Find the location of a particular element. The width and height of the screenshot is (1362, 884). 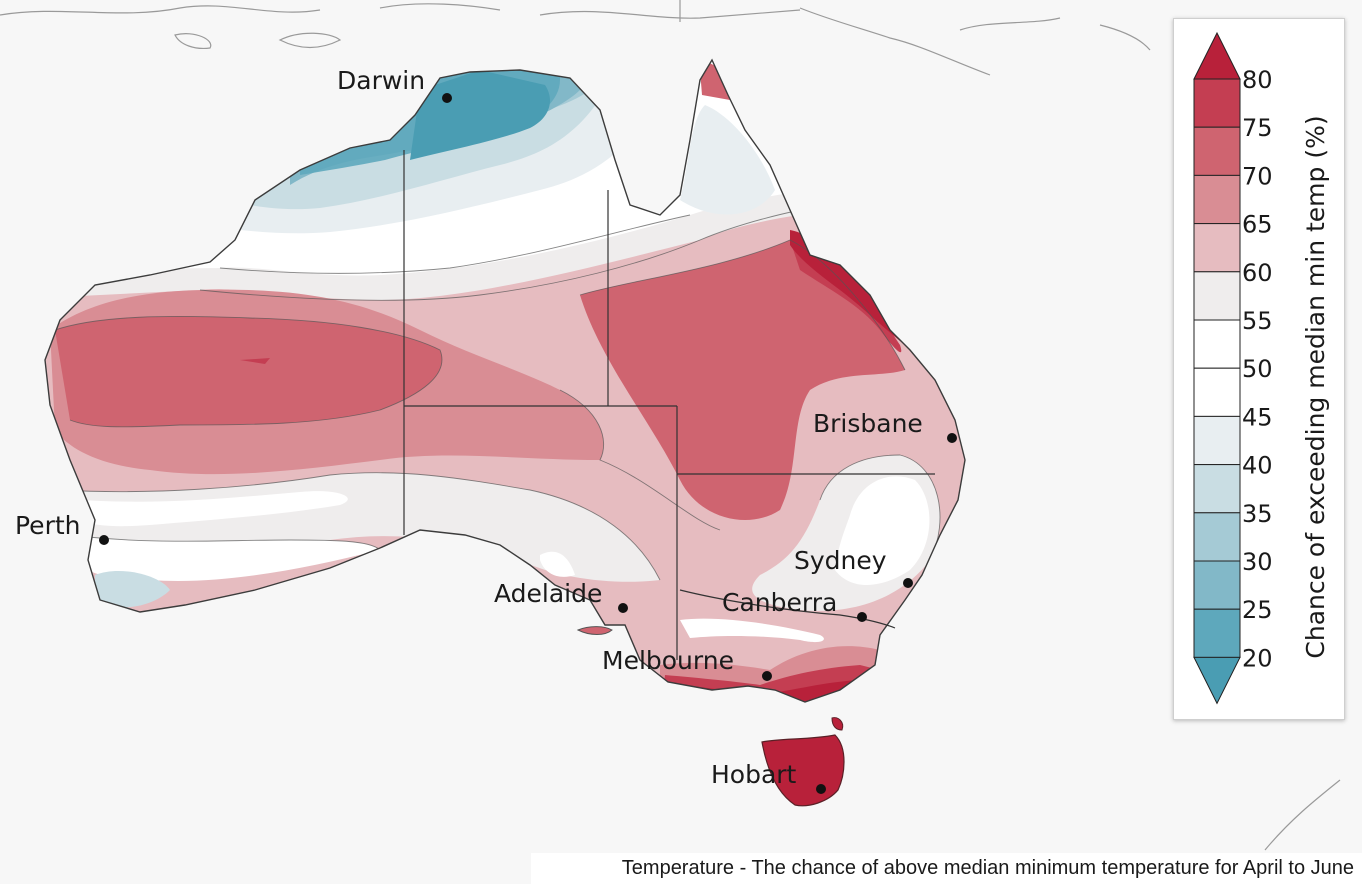

city-adelaide: Adelaide is located at coordinates (561, 596).